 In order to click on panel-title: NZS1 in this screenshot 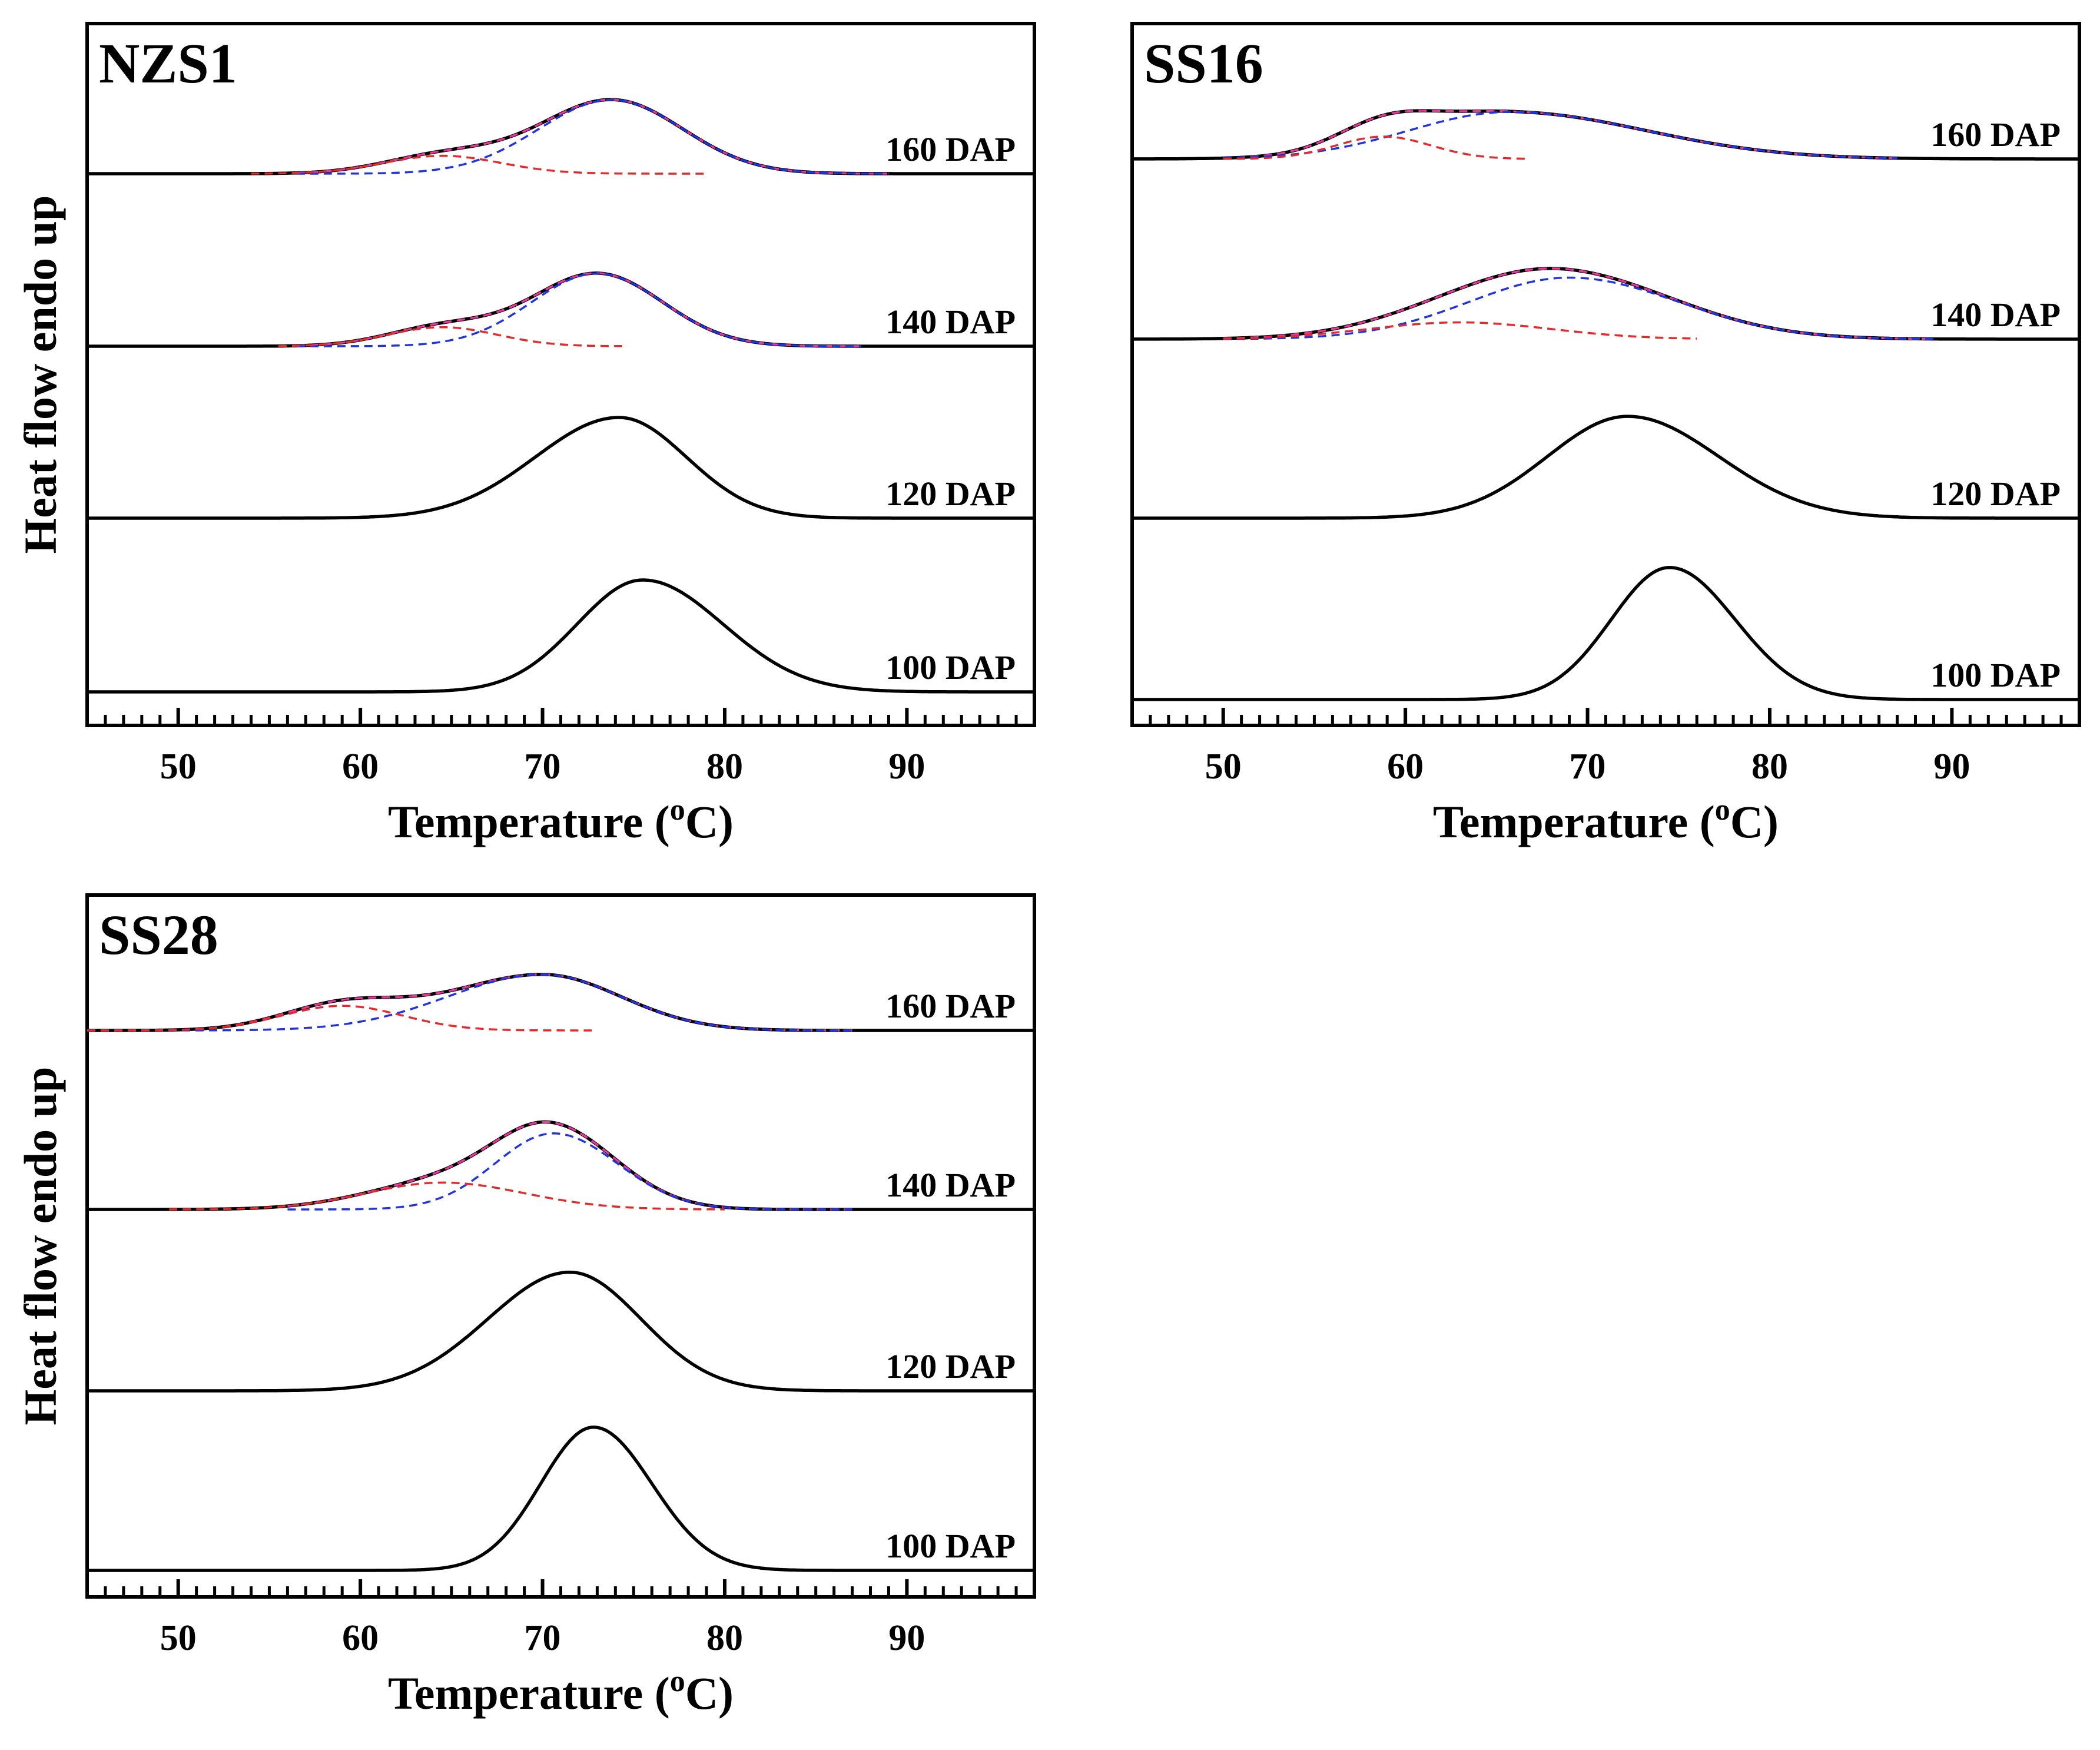, I will do `click(168, 64)`.